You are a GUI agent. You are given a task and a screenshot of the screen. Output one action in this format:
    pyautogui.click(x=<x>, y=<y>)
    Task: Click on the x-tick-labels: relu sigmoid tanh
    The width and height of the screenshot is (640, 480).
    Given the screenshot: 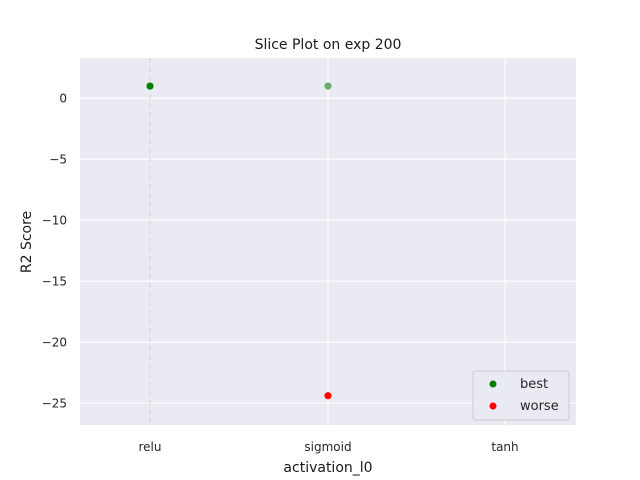 What is the action you would take?
    pyautogui.click(x=329, y=447)
    